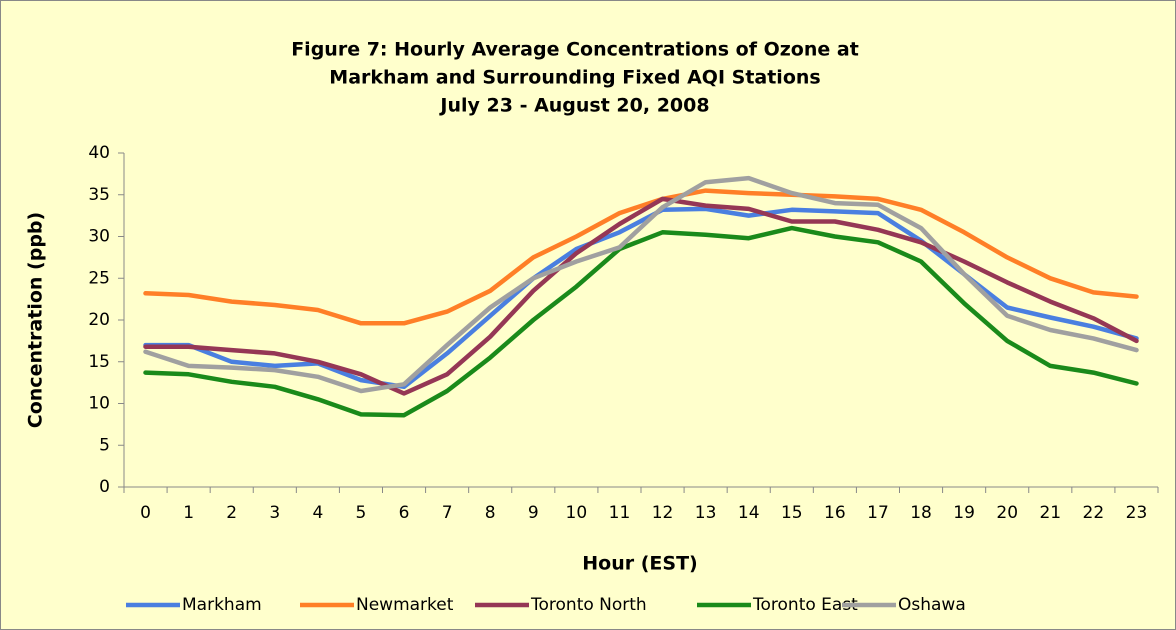 This screenshot has height=630, width=1176. Describe the element at coordinates (404, 513) in the screenshot. I see `x-tick-label: 6` at that location.